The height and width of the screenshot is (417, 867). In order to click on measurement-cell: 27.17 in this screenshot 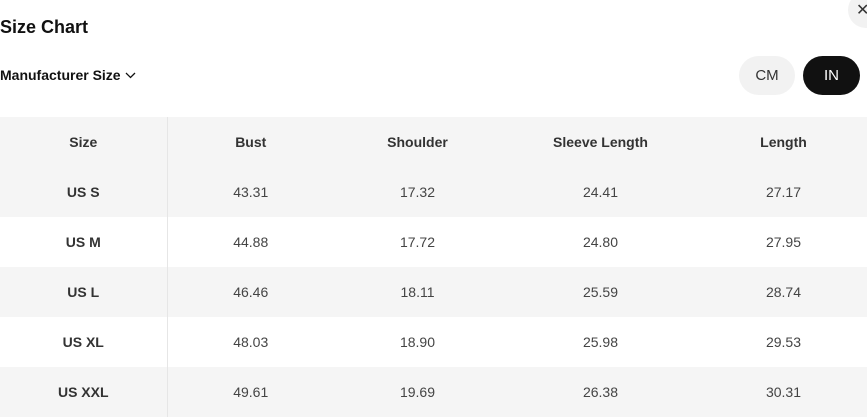, I will do `click(783, 192)`.